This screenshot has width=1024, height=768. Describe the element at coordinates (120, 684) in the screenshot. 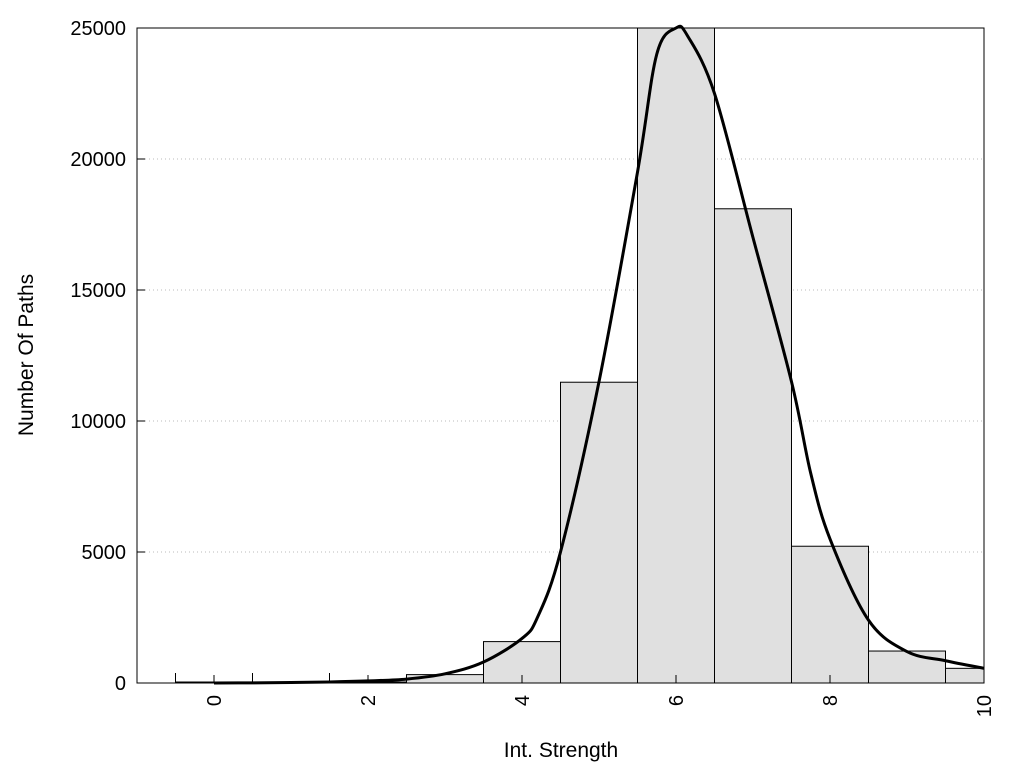

I see `y-tick-label: 0` at that location.